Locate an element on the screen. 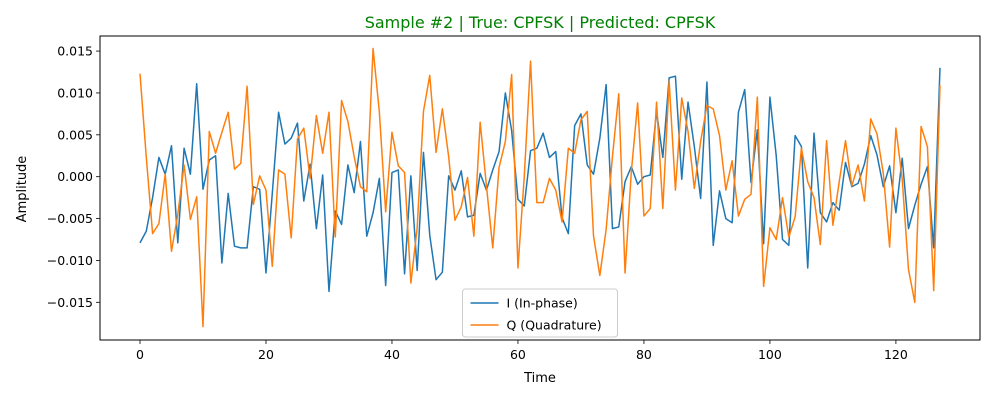 The width and height of the screenshot is (1000, 400). y-axis: −0.015 −0.010 −0.005 0.000 0.005 0.010 0.015 is located at coordinates (73, 177).